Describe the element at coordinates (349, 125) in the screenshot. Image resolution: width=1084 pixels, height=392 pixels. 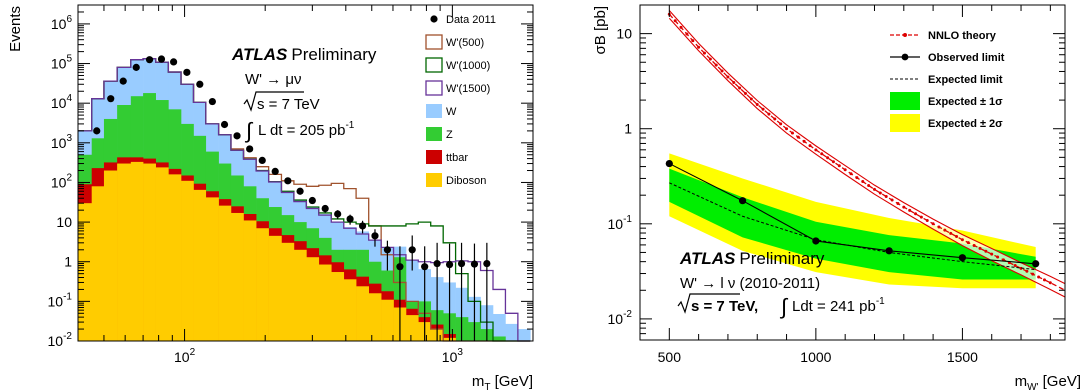
I see `left-lumi-exp: -1` at that location.